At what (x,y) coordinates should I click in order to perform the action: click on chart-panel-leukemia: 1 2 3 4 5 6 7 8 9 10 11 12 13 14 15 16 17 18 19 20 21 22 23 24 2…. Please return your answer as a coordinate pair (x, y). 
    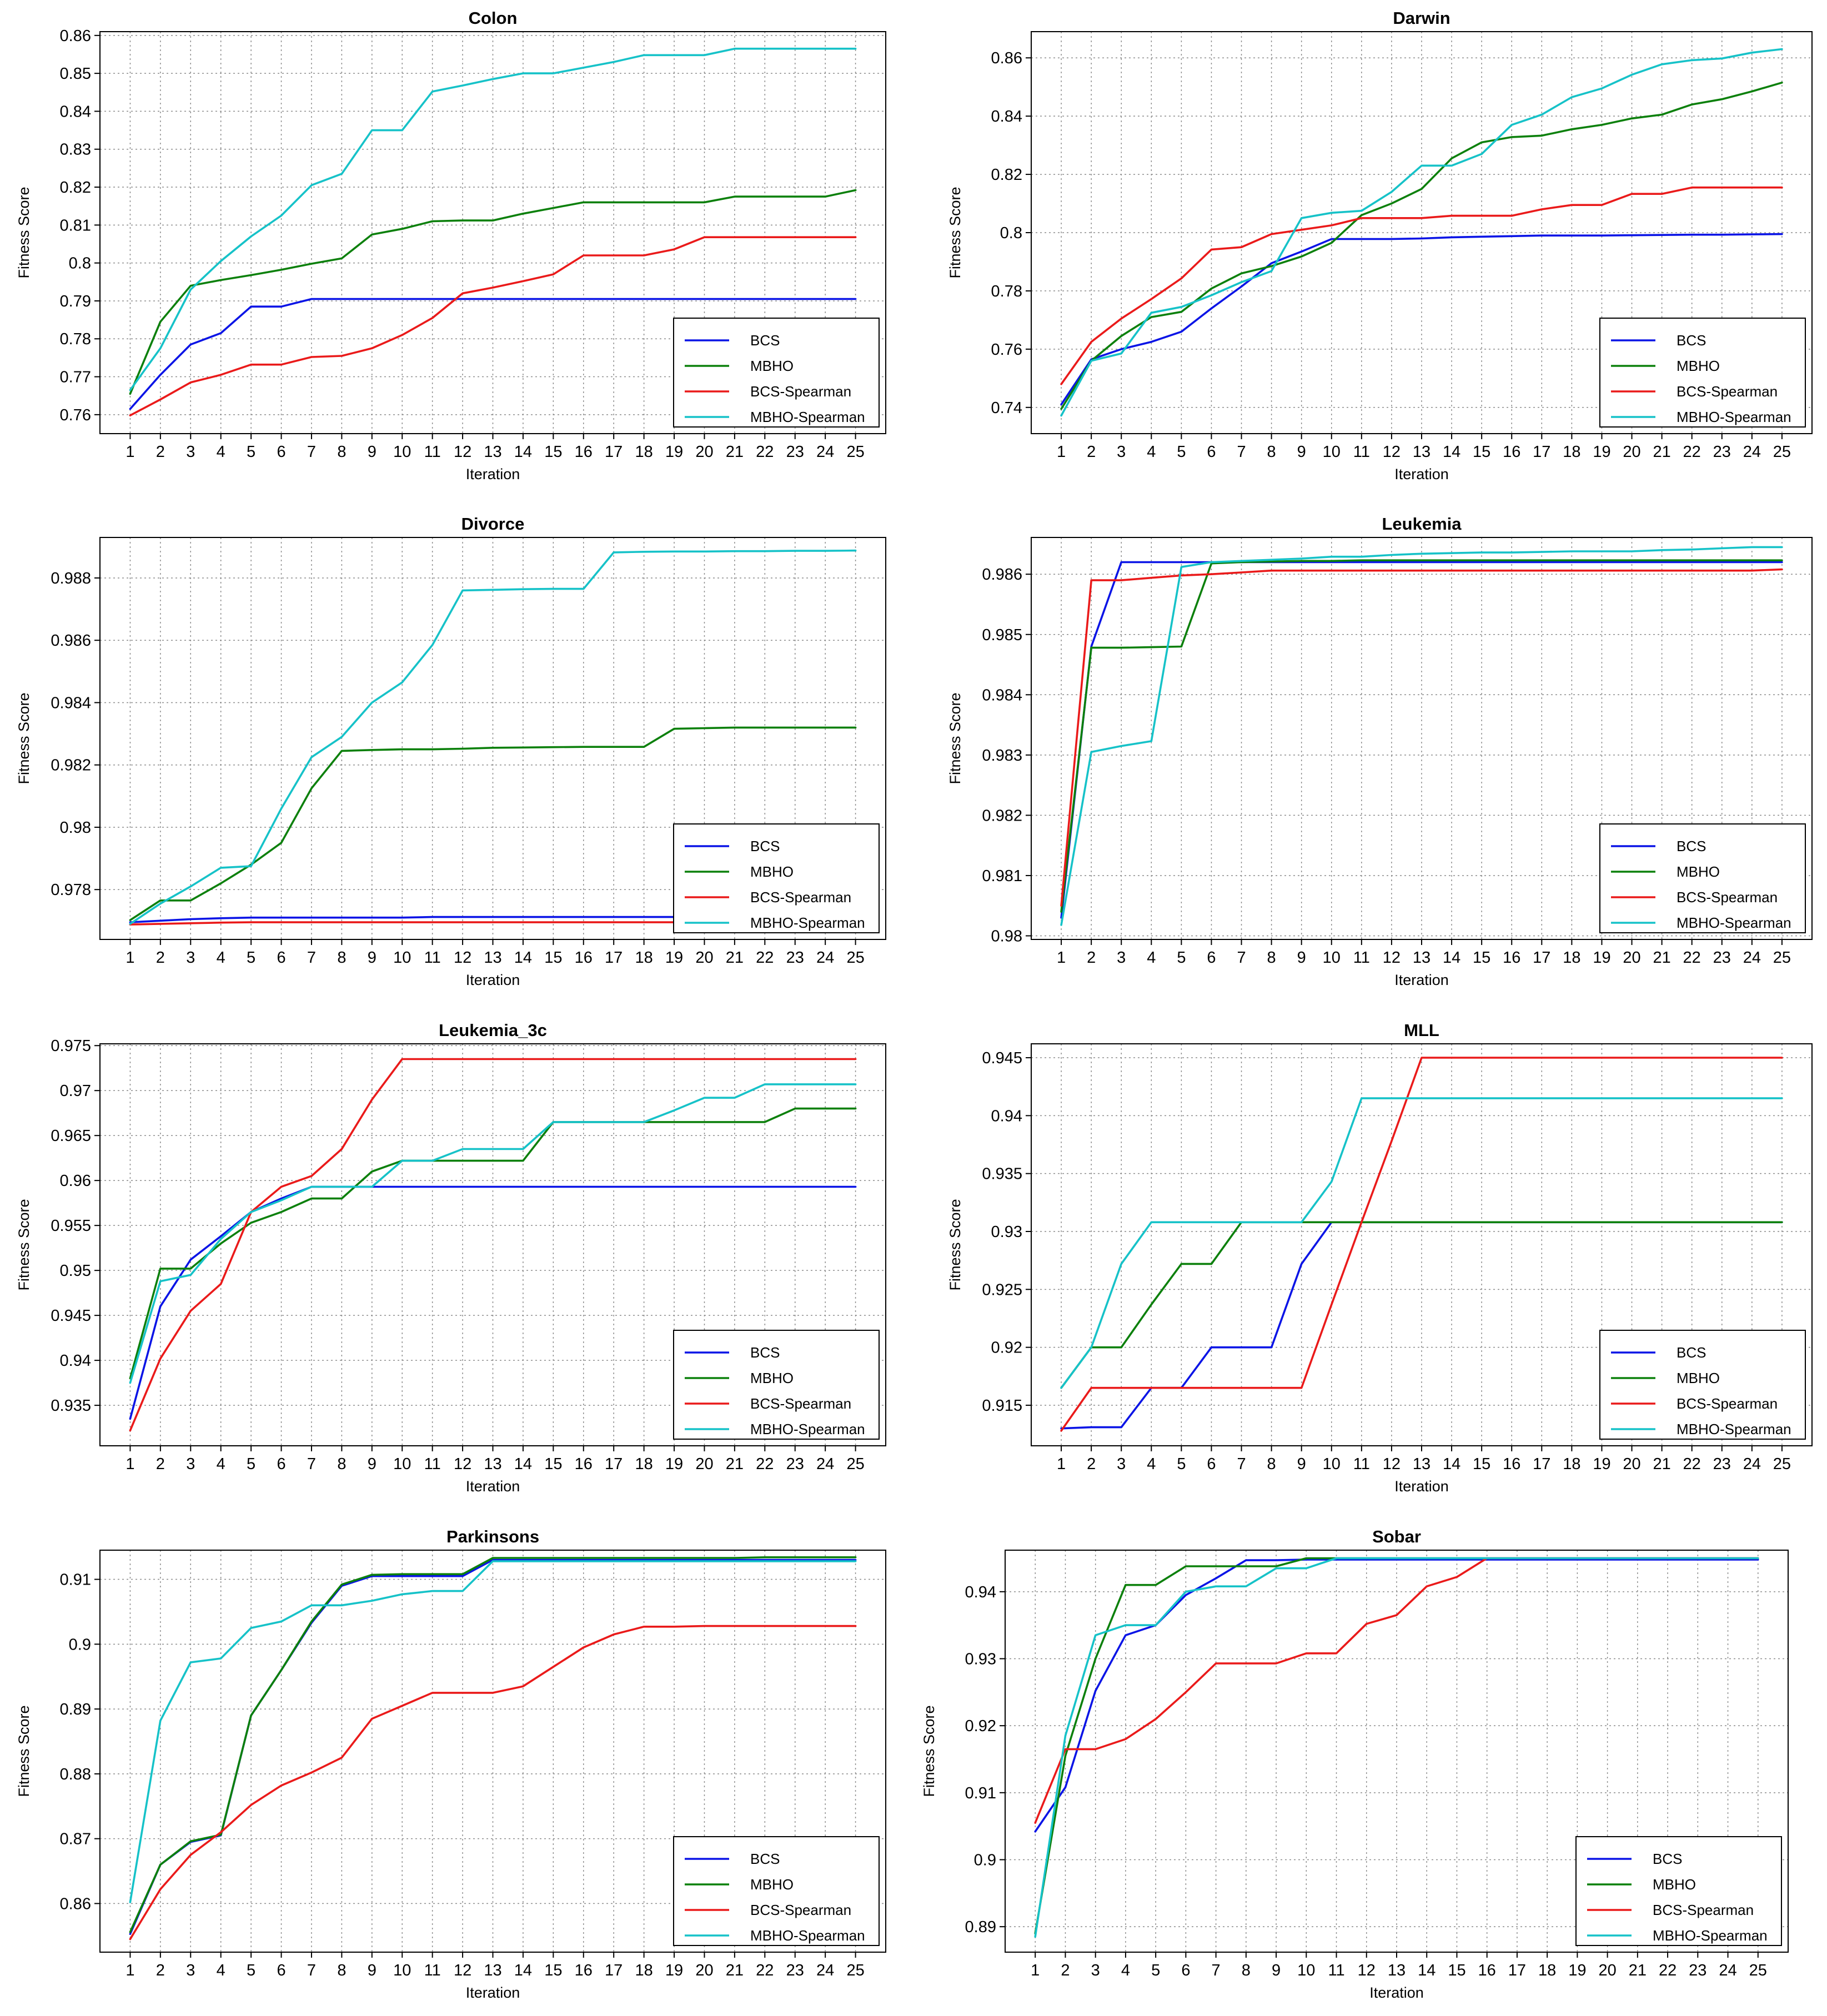
    Looking at the image, I should click on (1380, 751).